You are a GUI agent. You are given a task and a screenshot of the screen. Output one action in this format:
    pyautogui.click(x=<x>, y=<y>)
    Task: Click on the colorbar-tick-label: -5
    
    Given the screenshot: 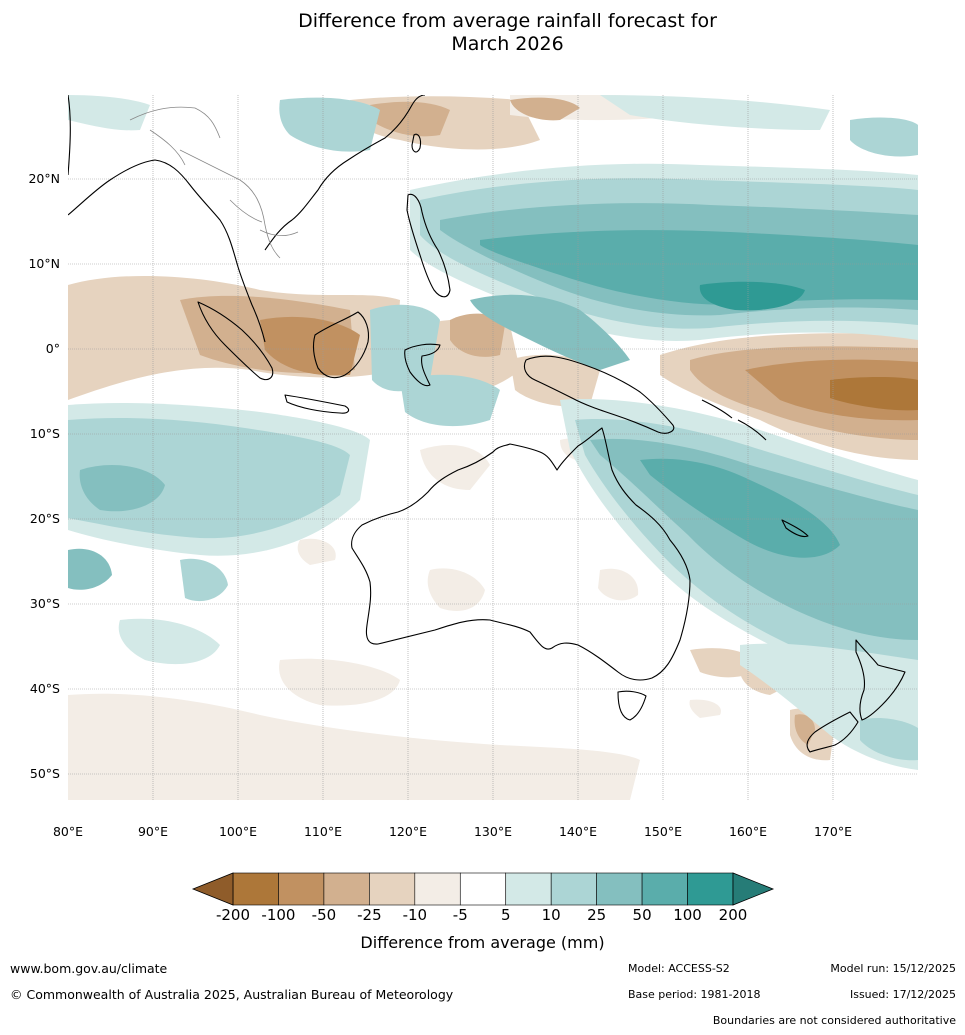 What is the action you would take?
    pyautogui.click(x=460, y=915)
    